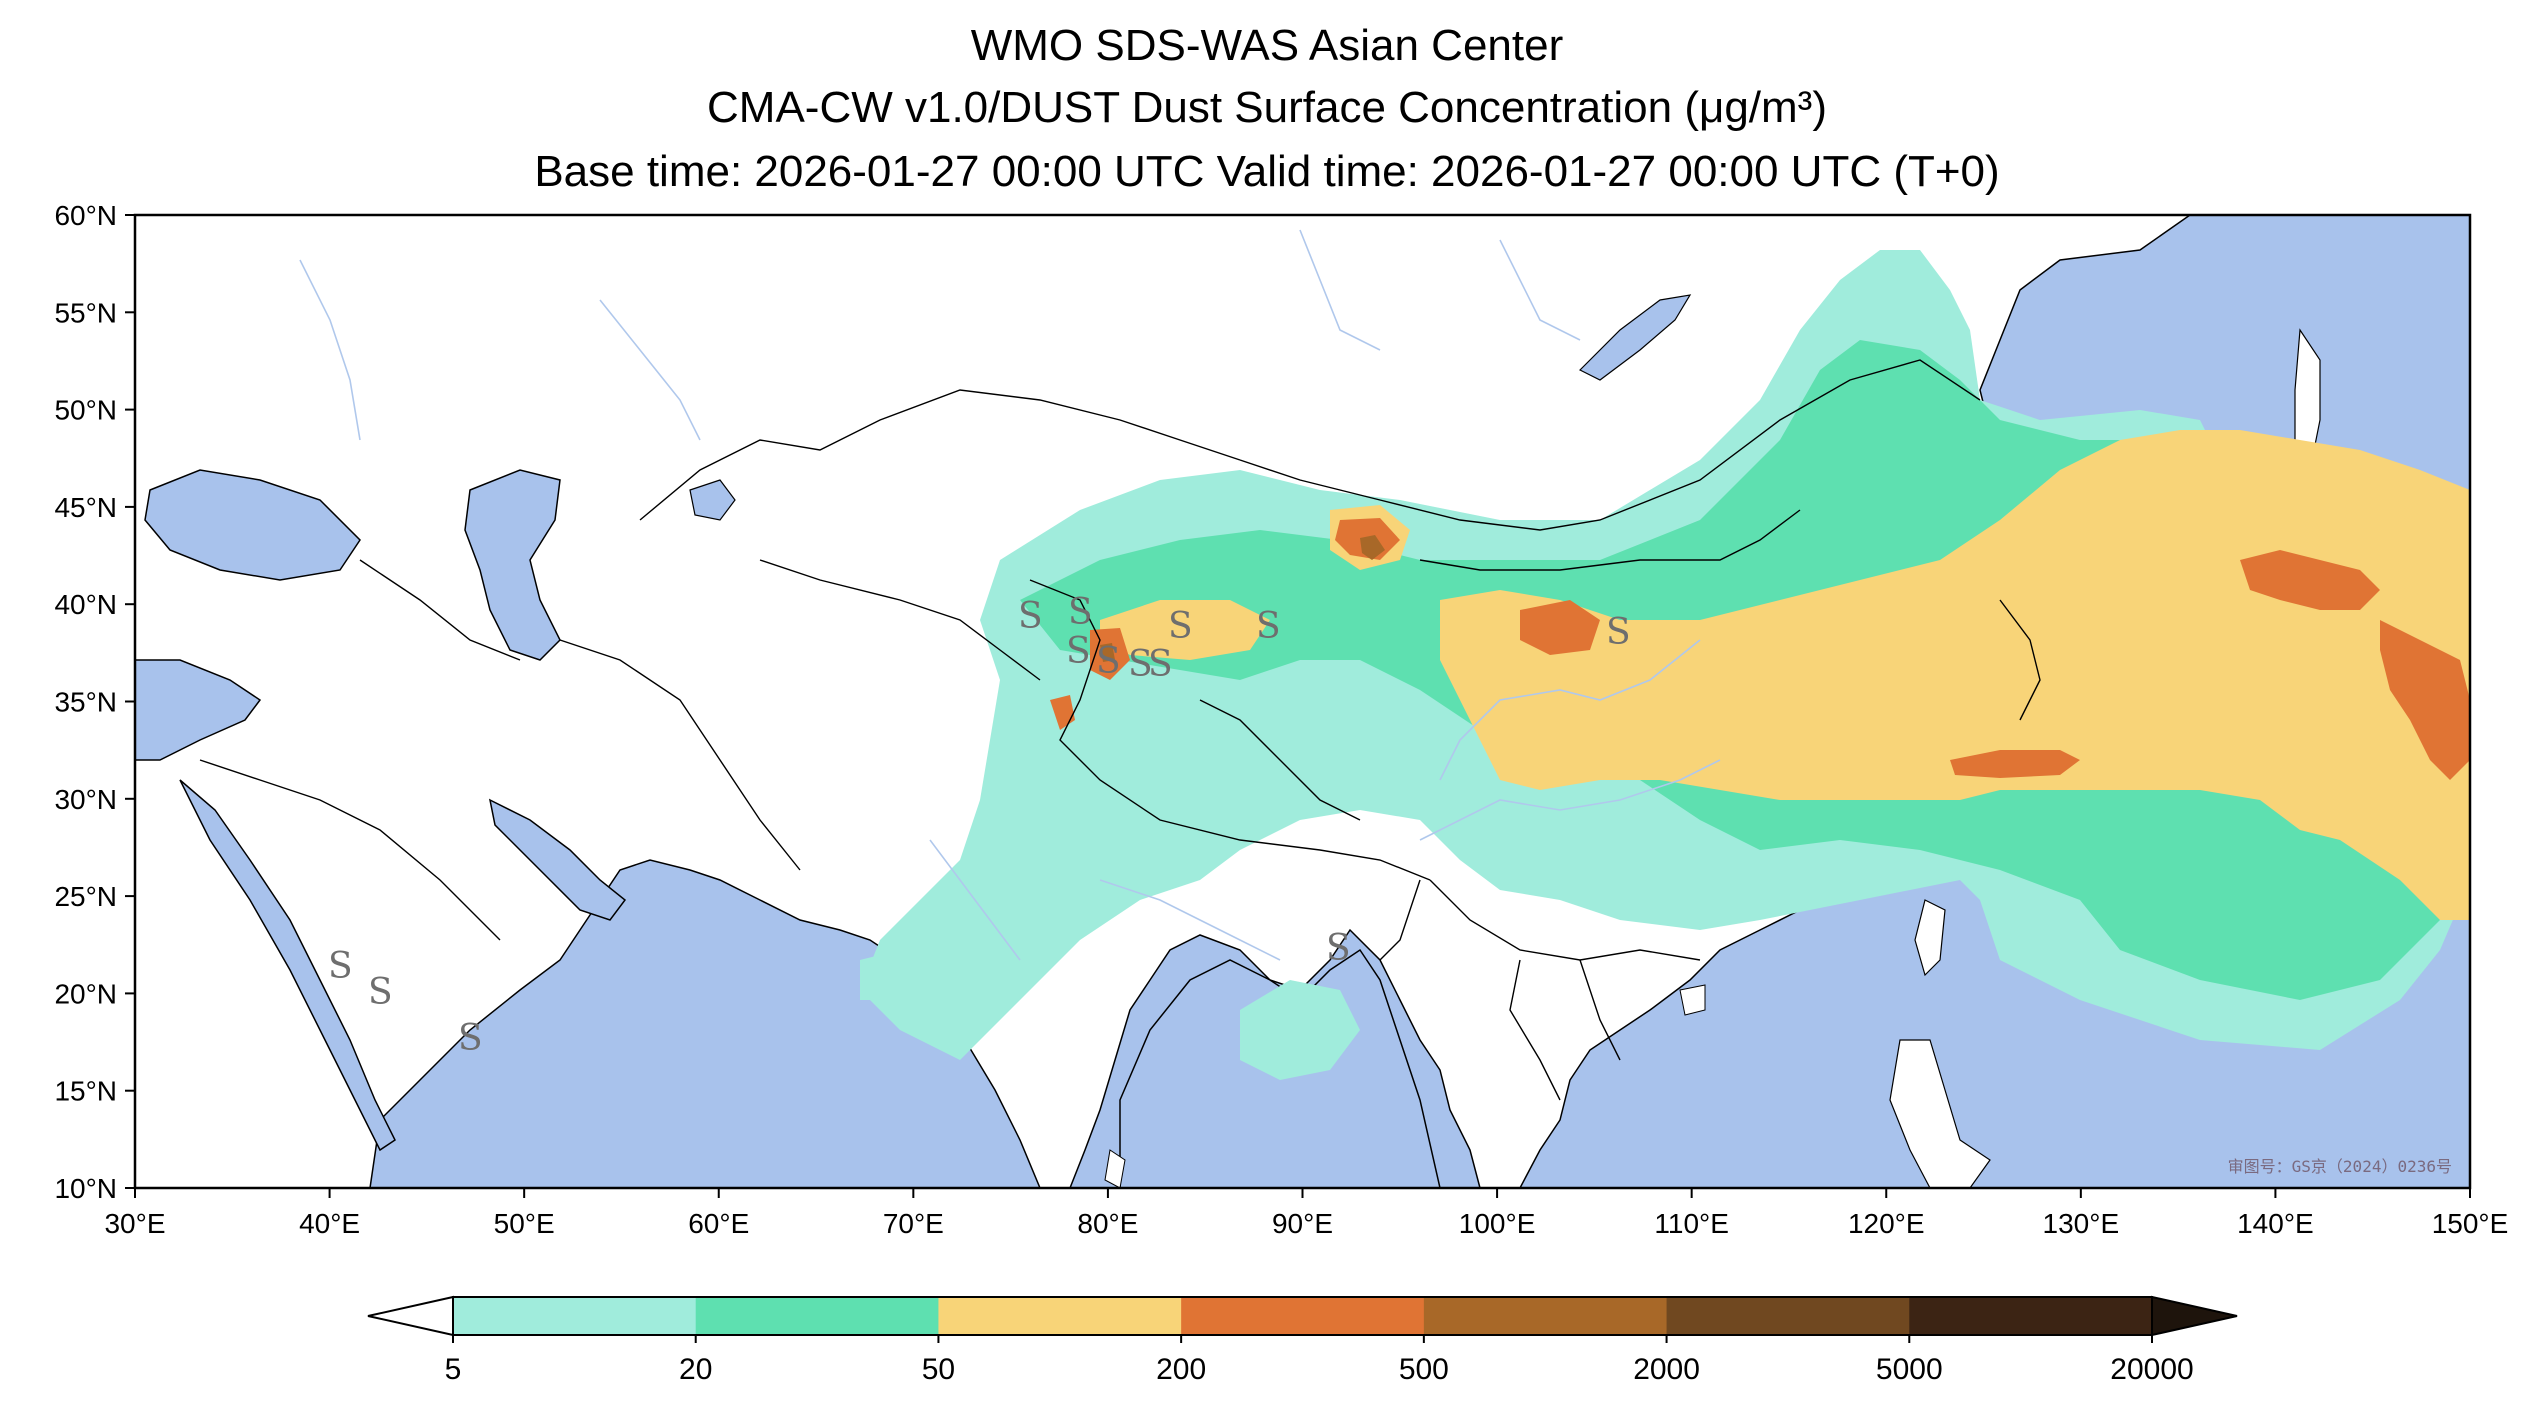  Describe the element at coordinates (85, 215) in the screenshot. I see `lat-tick-label: 60°N` at that location.